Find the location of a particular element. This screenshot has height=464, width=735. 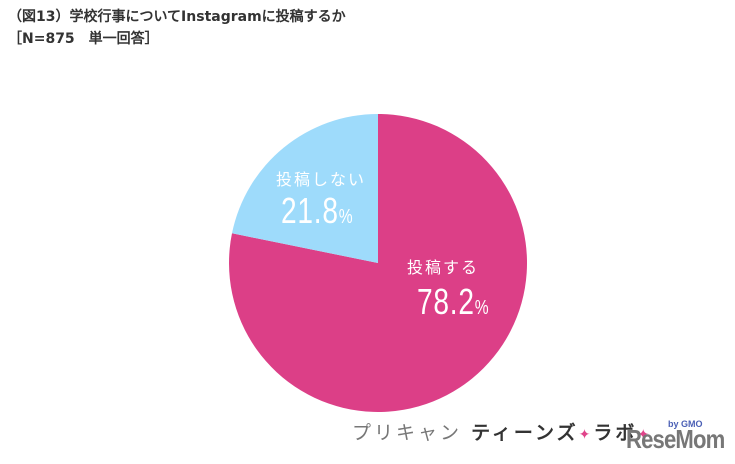

chart-title: （図13）学校行事についてInstagramに投稿するか is located at coordinates (177, 17).